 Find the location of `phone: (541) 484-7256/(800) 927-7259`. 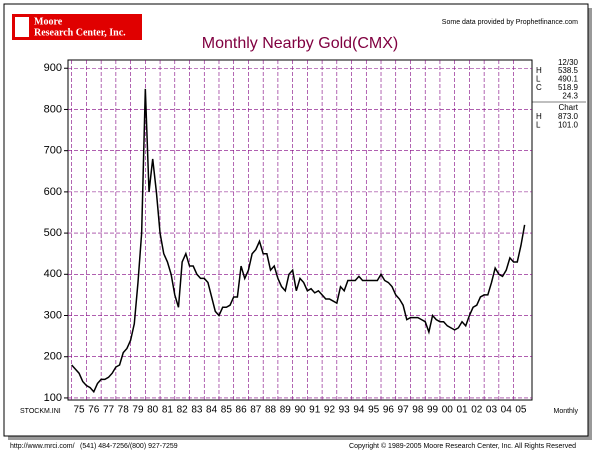

phone: (541) 484-7256/(800) 927-7259 is located at coordinates (129, 446).